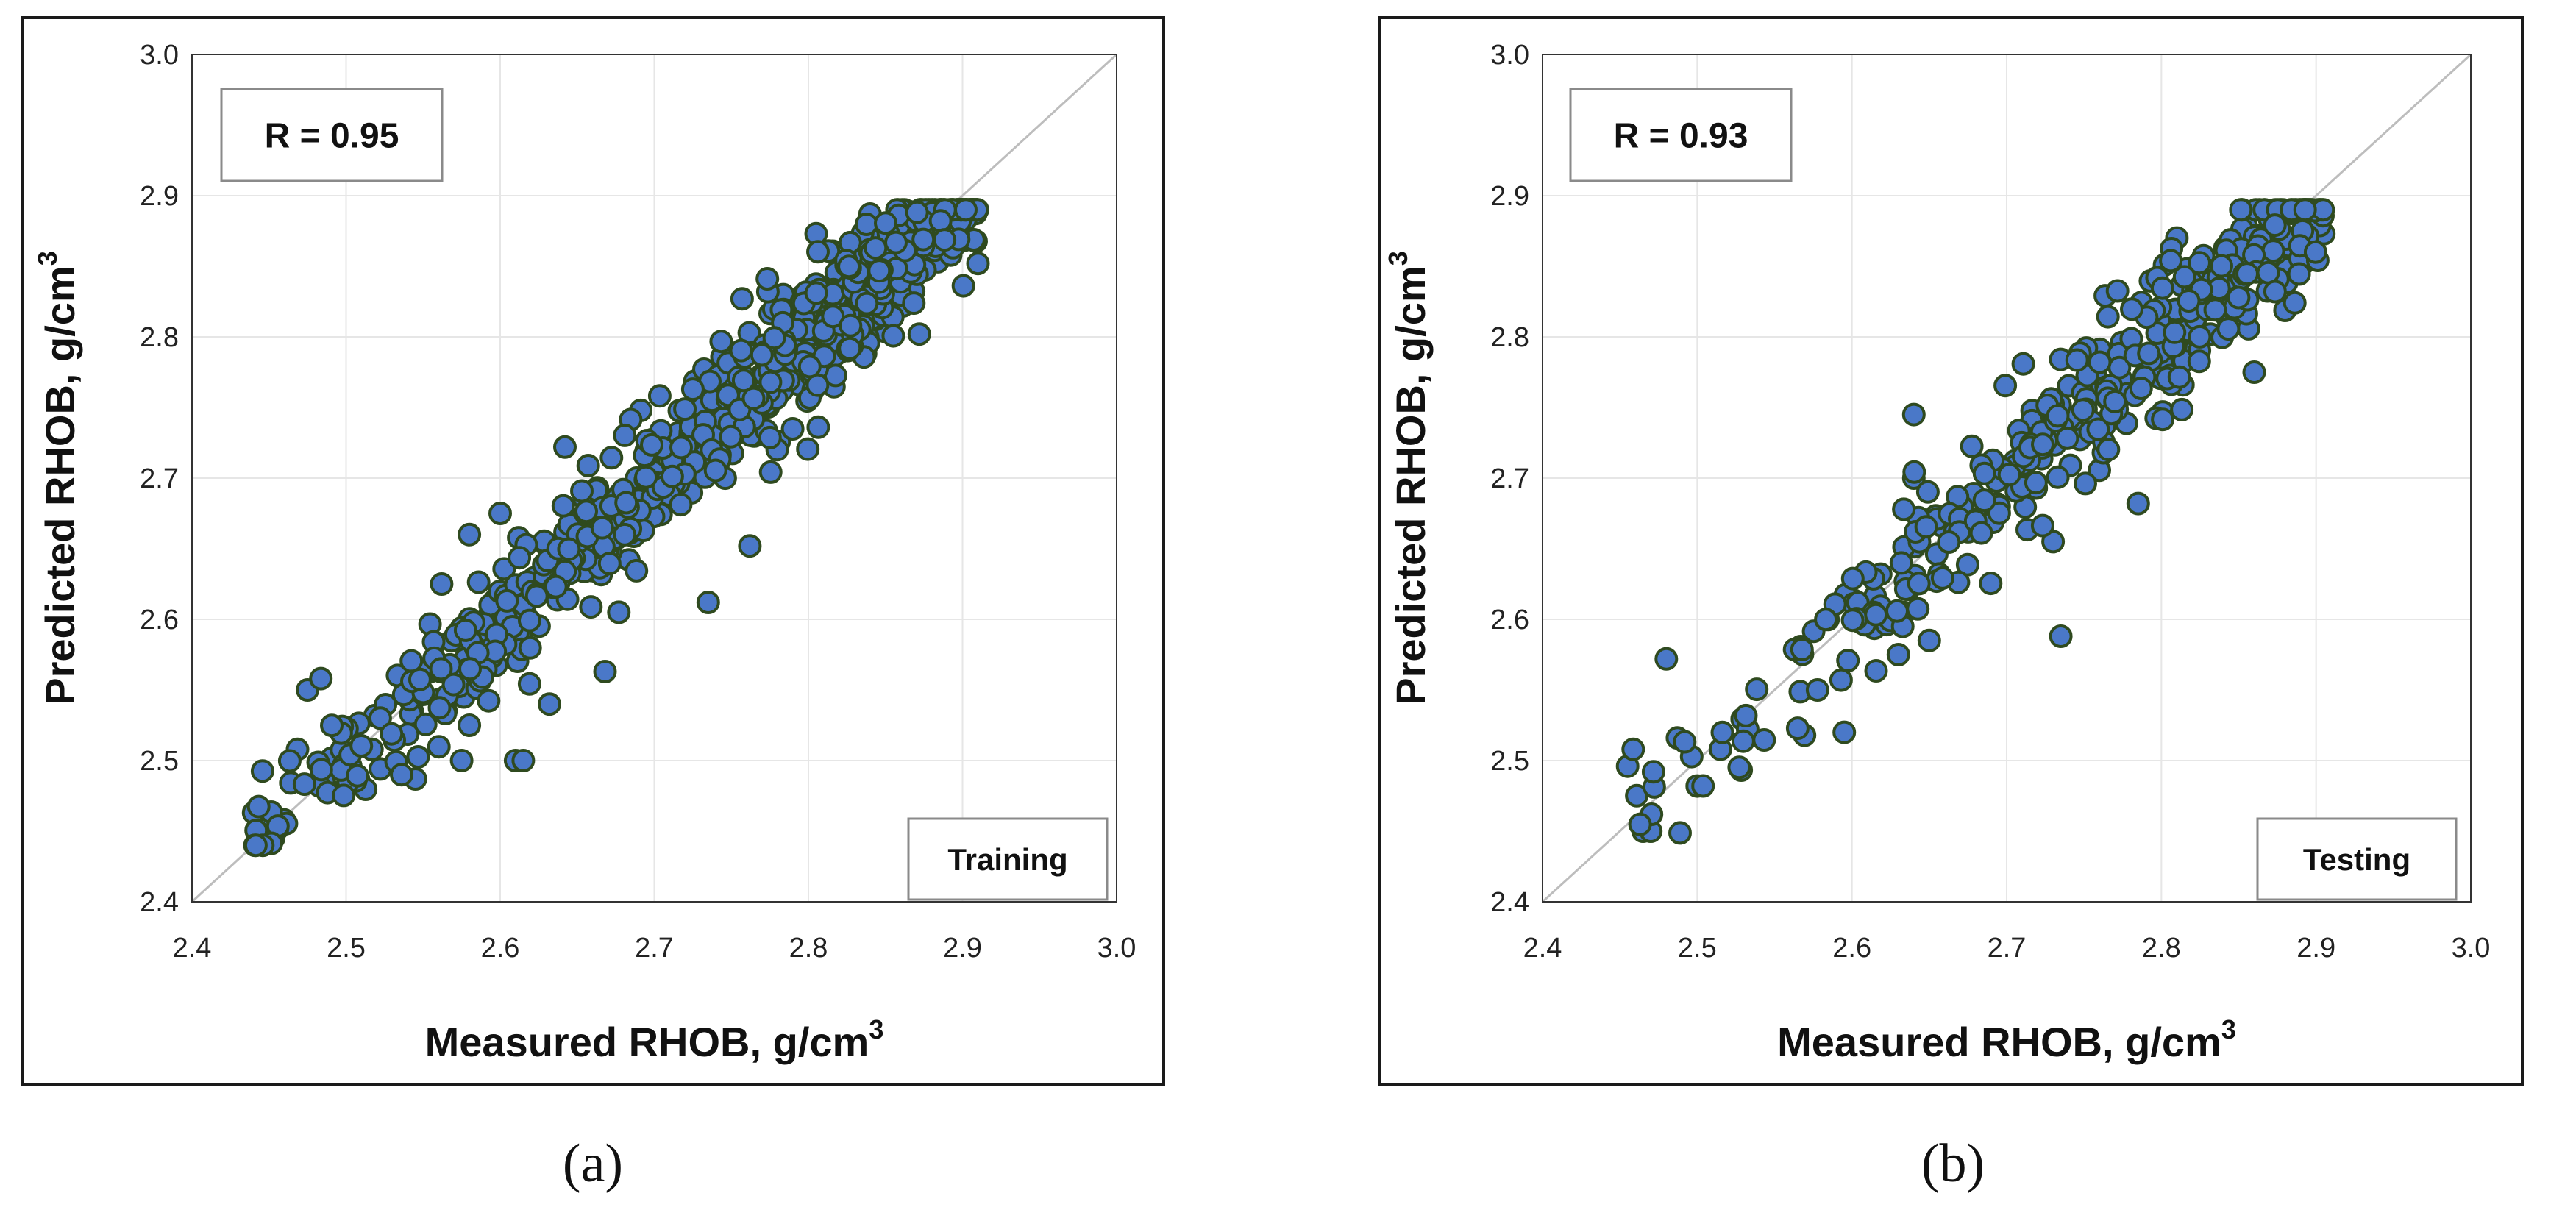 This screenshot has height=1221, width=2576. I want to click on x-tick-label: 2.5, so click(346, 948).